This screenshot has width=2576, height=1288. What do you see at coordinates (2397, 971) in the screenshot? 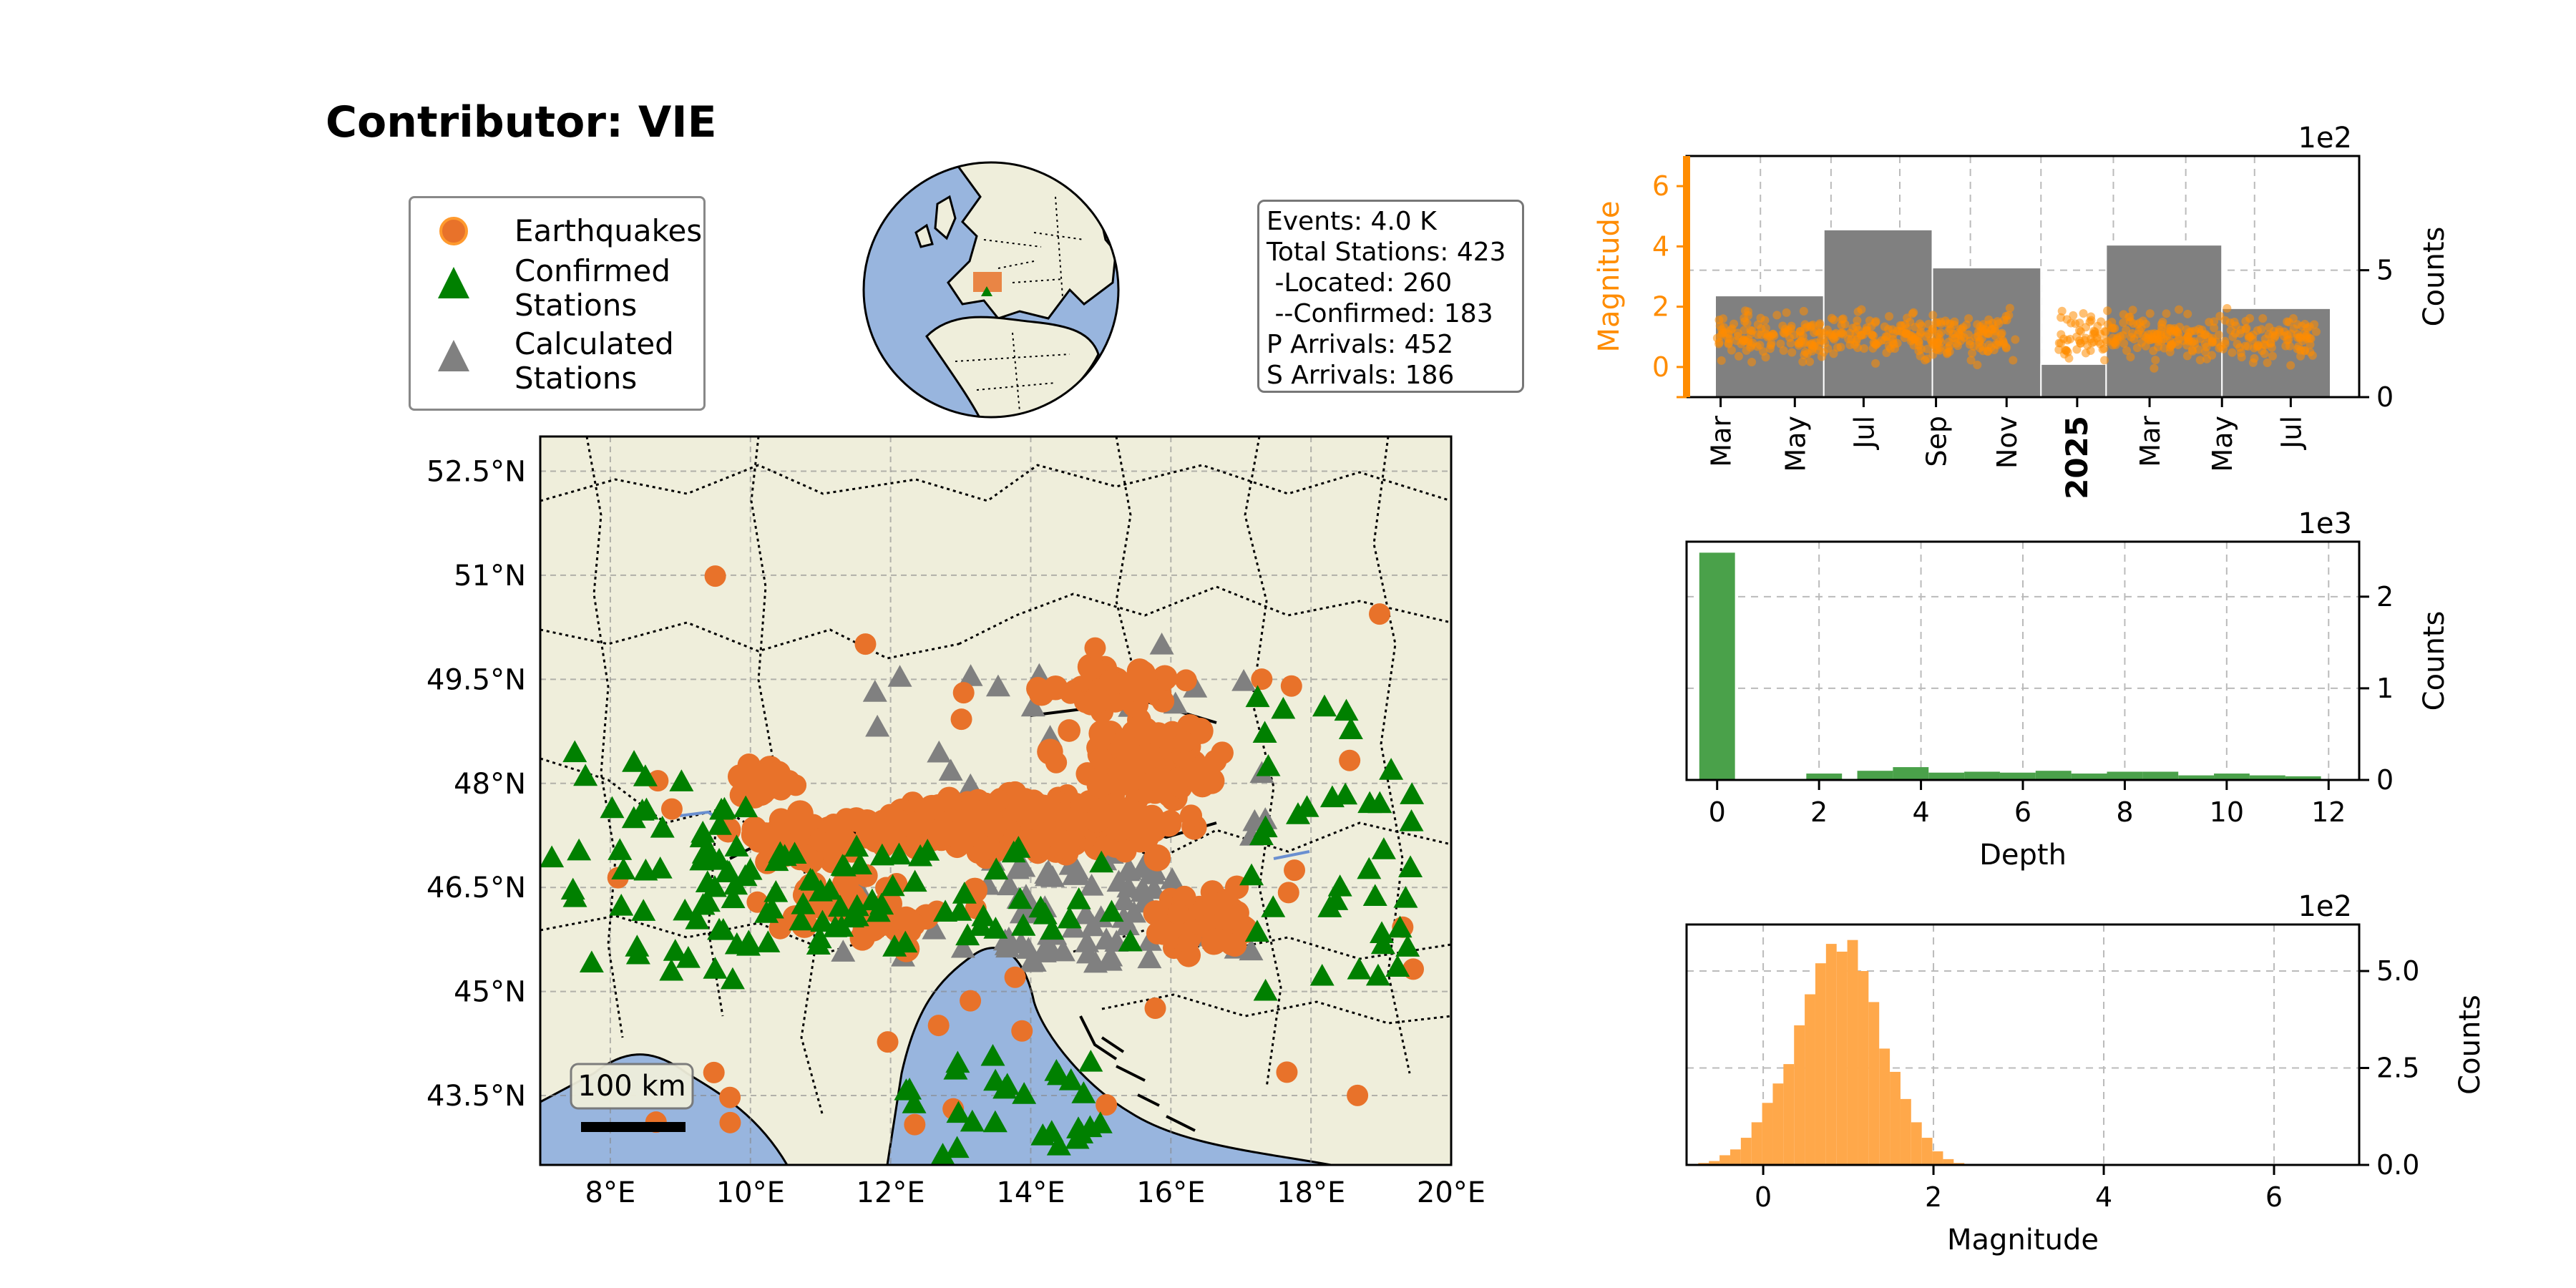
I see `mag-ytick-label: 5.0` at bounding box center [2397, 971].